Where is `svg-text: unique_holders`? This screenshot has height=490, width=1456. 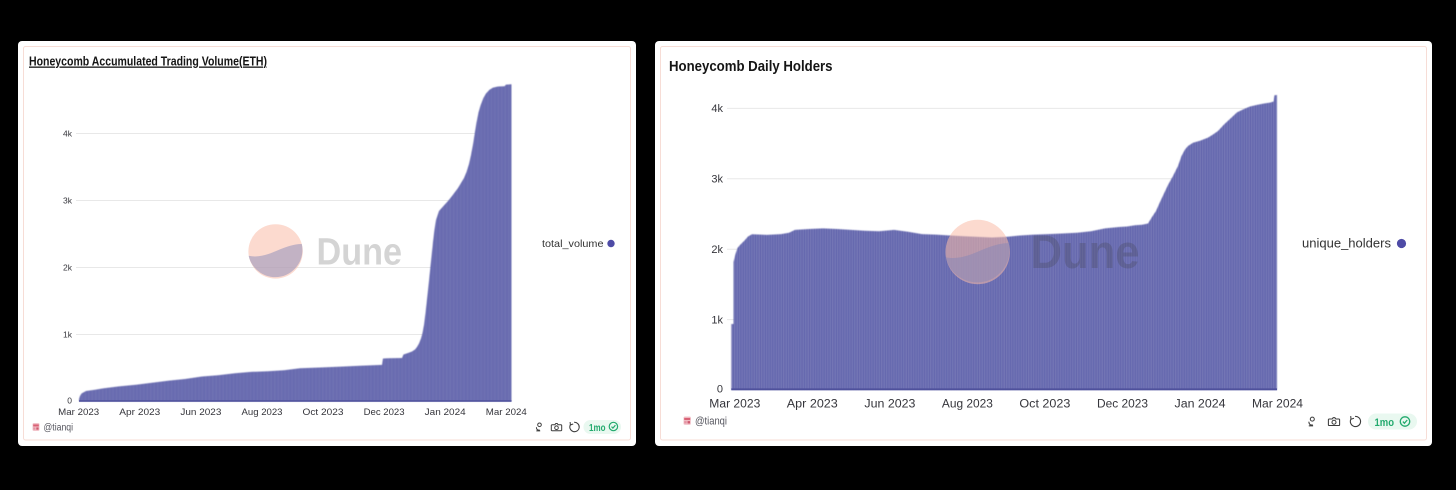
svg-text: unique_holders is located at coordinates (1346, 244).